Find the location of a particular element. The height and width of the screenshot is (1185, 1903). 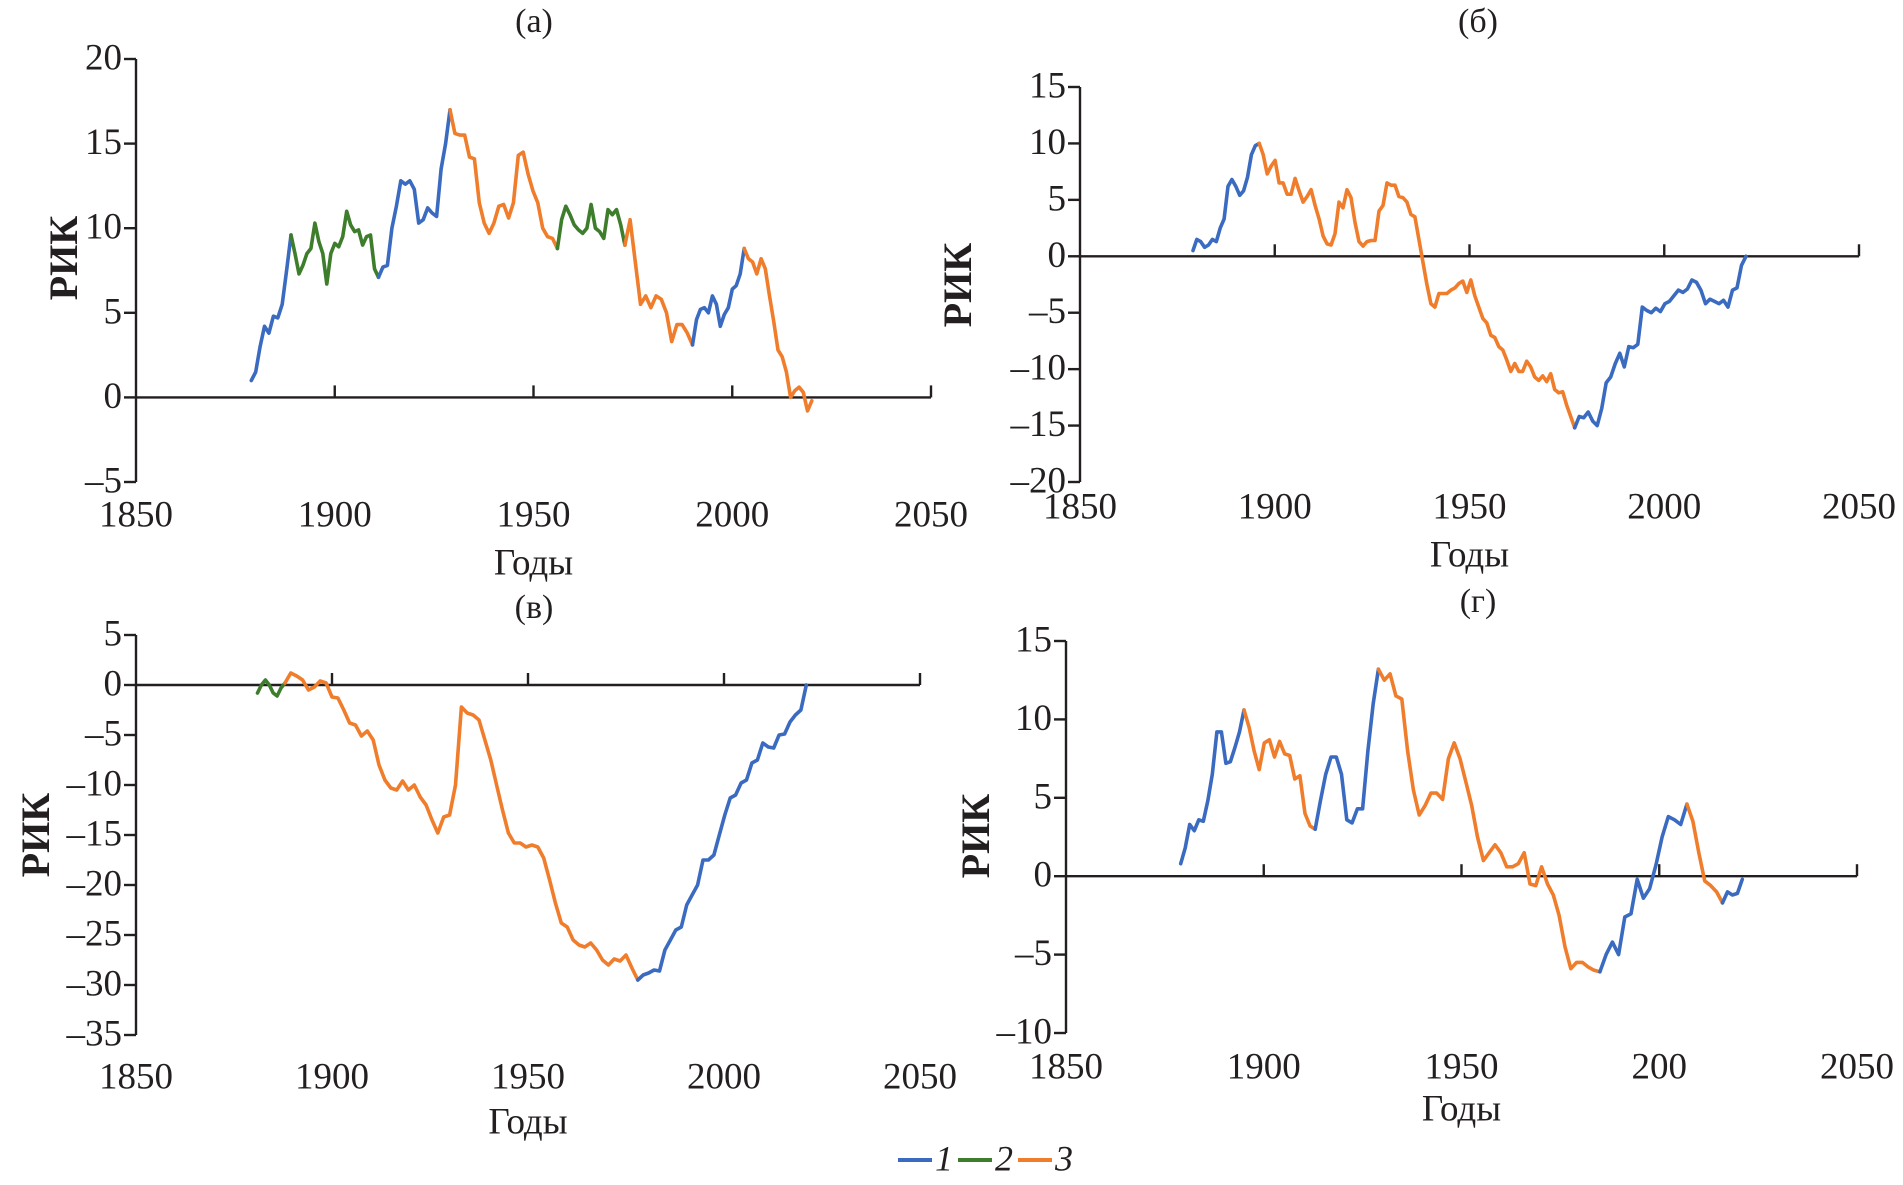

legend-label-3: 3 is located at coordinates (1063, 1158).